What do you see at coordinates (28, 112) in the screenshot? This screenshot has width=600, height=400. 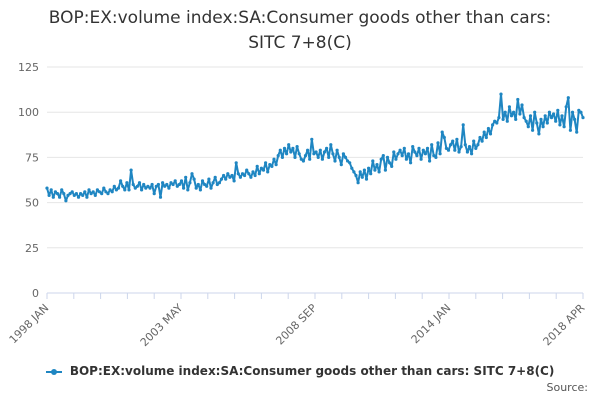 I see `y-tick-label: 100` at bounding box center [28, 112].